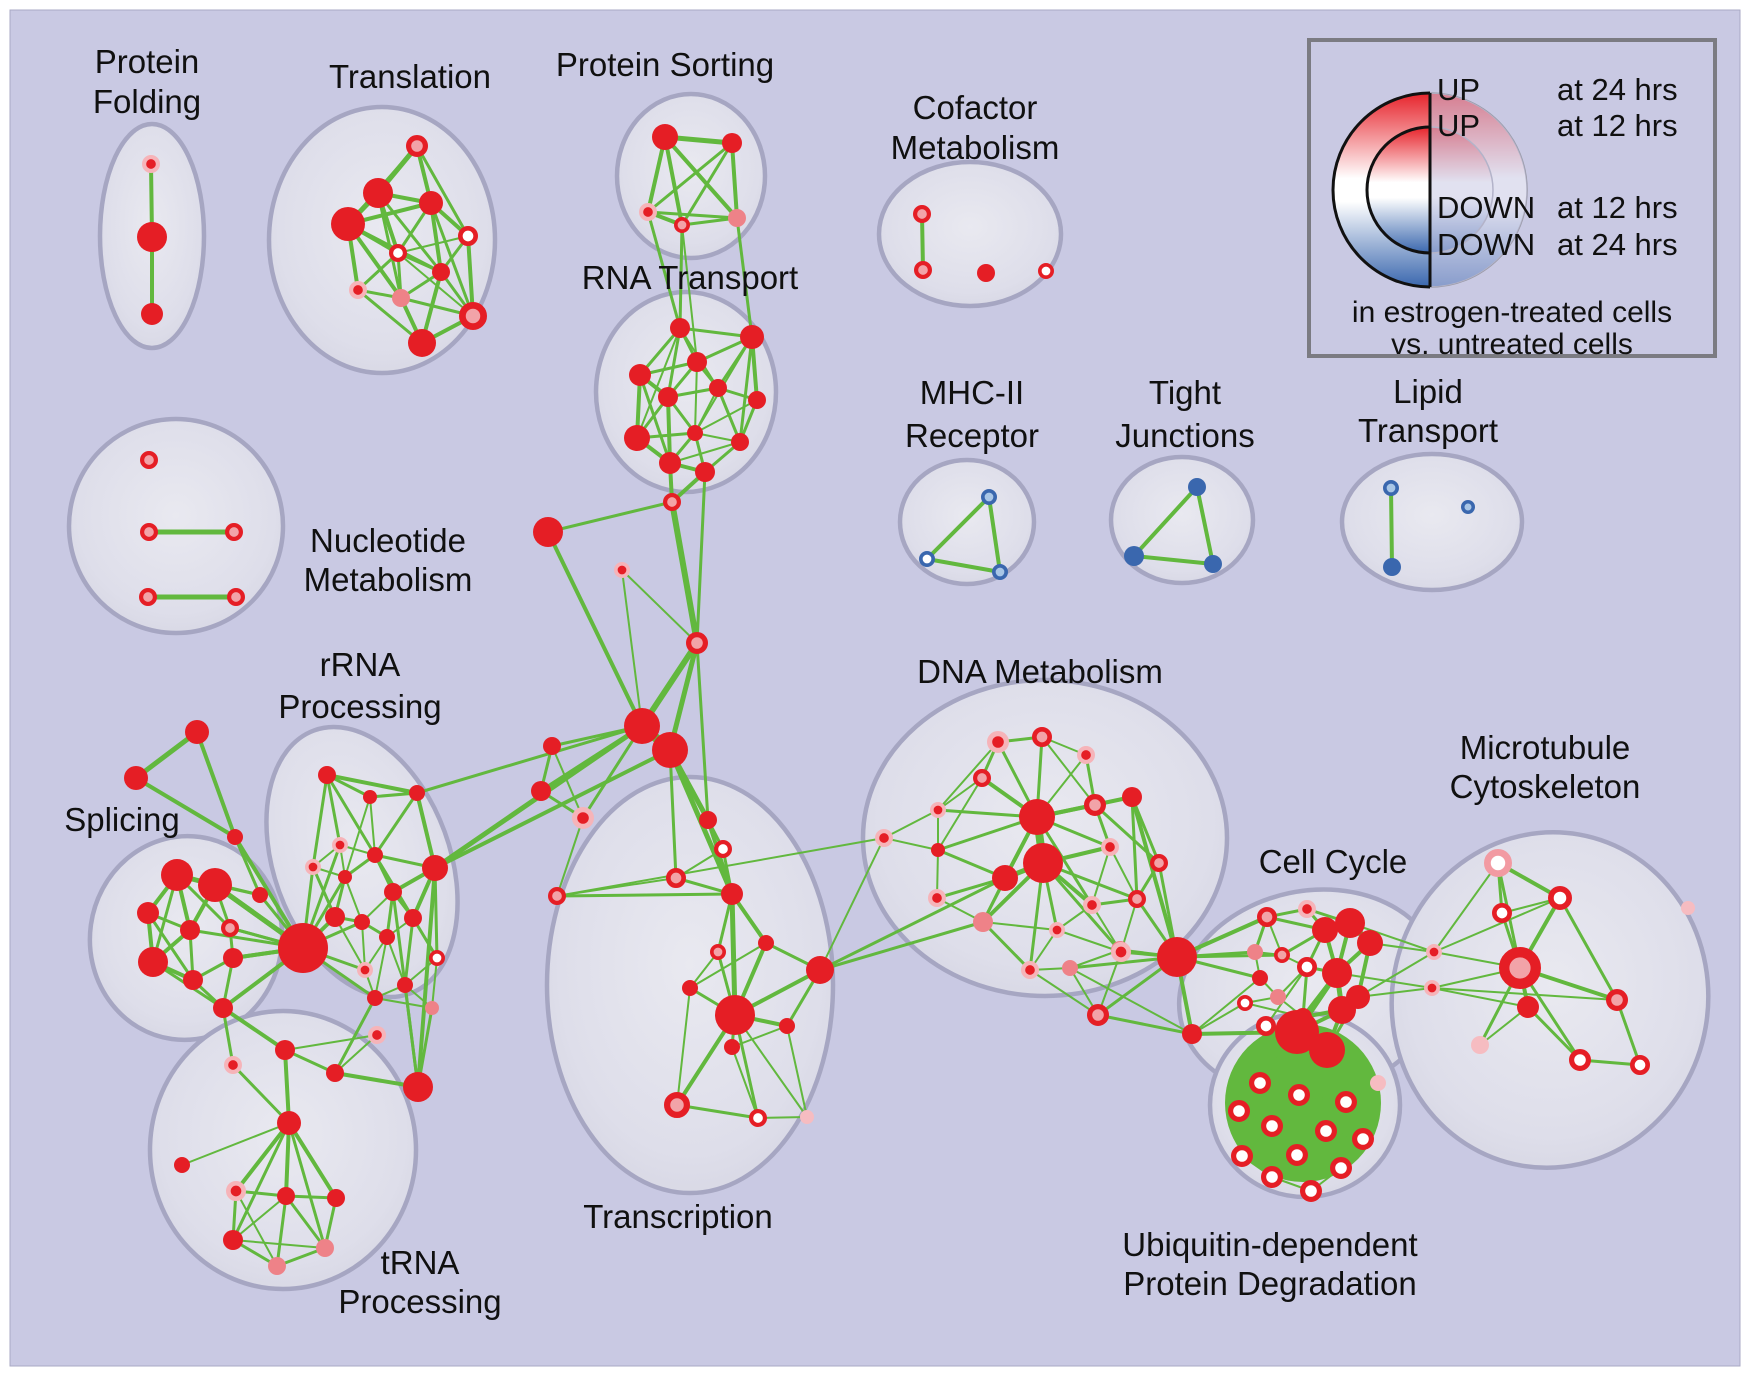  What do you see at coordinates (420, 1262) in the screenshot?
I see `cluster-label-trna-processing-line1: tRNA` at bounding box center [420, 1262].